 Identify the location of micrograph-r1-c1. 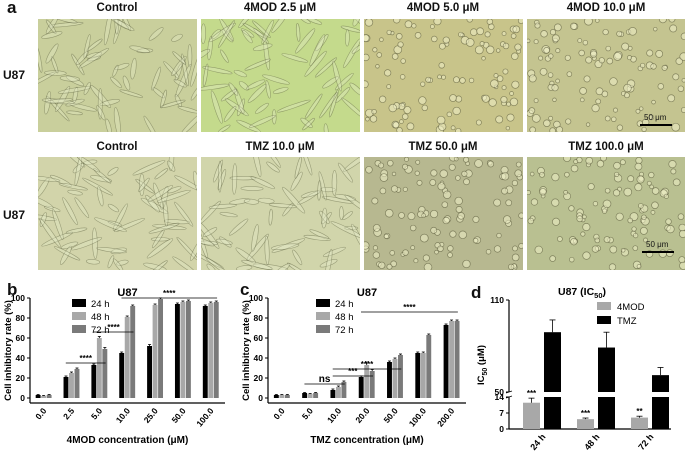
(117, 75).